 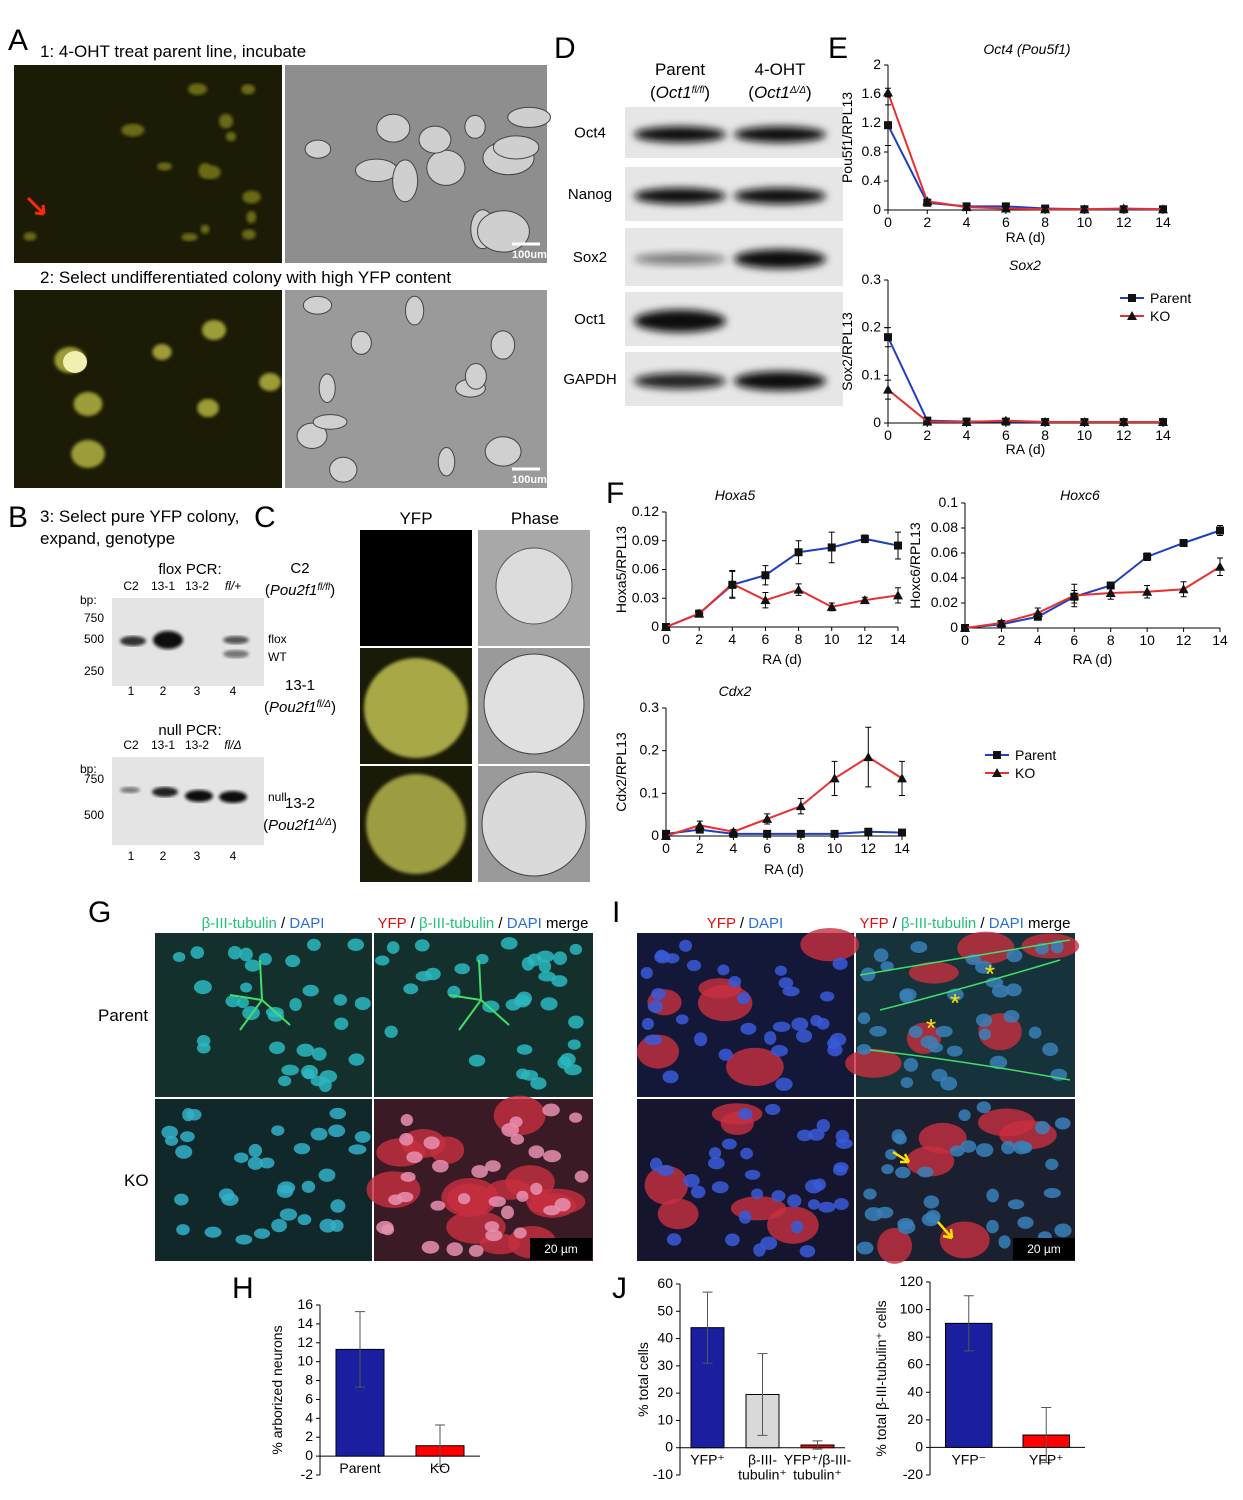 I want to click on clone-label: 13-1, so click(x=300, y=685).